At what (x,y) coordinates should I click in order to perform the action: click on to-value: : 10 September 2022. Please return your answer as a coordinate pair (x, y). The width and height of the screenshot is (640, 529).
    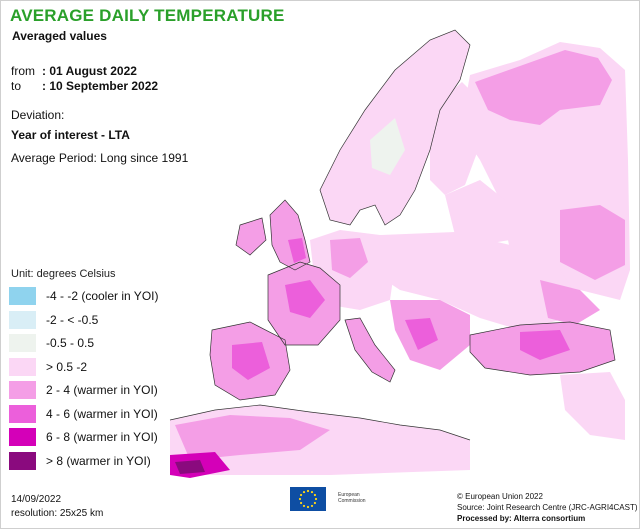
    Looking at the image, I should click on (100, 86).